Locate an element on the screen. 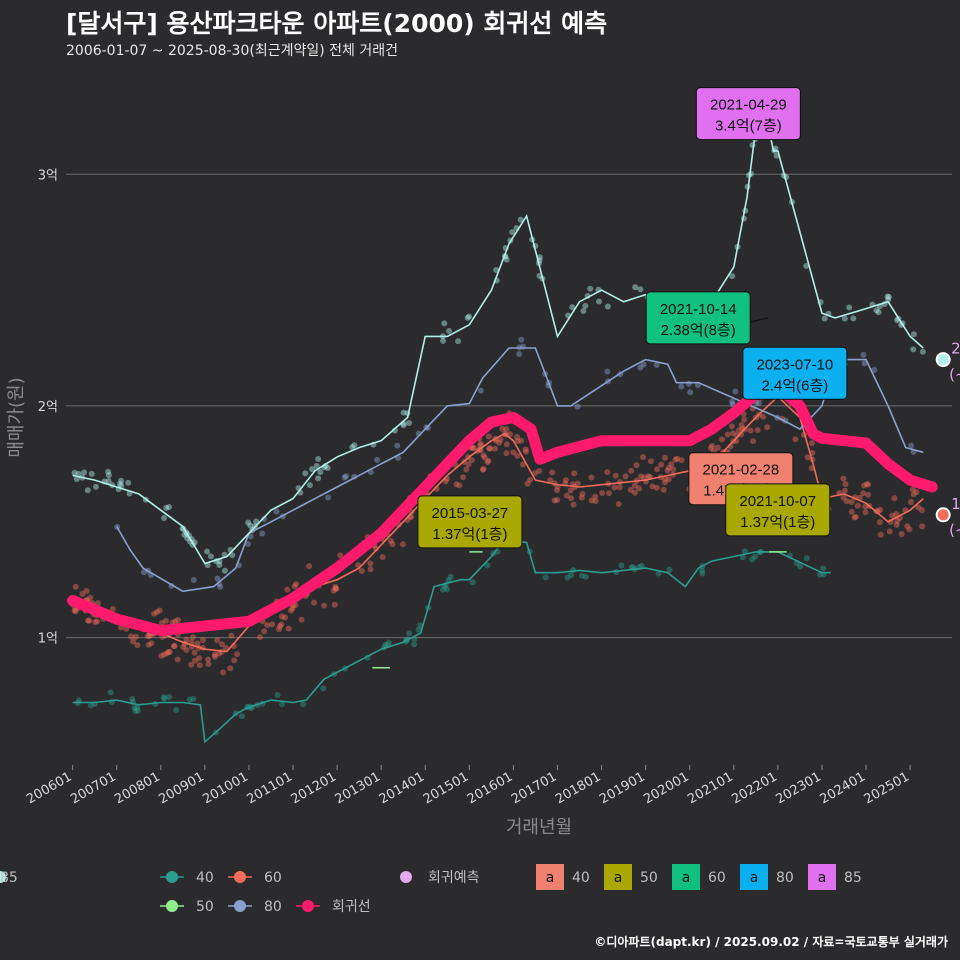 Image resolution: width=960 pixels, height=960 pixels. legend-label: 85 is located at coordinates (853, 878).